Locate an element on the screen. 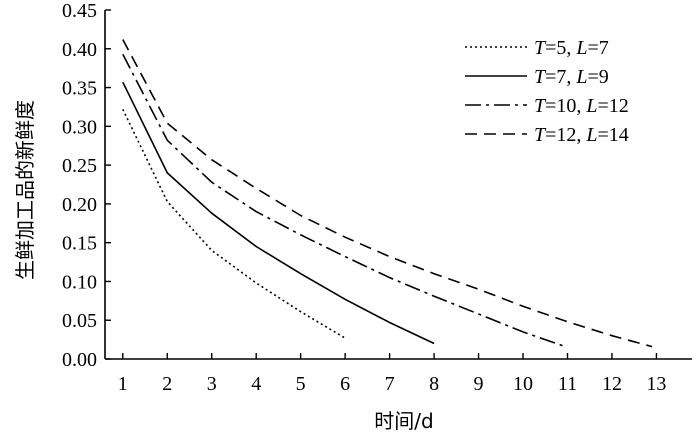 Image resolution: width=700 pixels, height=436 pixels. x-tick-label: 9 is located at coordinates (479, 384).